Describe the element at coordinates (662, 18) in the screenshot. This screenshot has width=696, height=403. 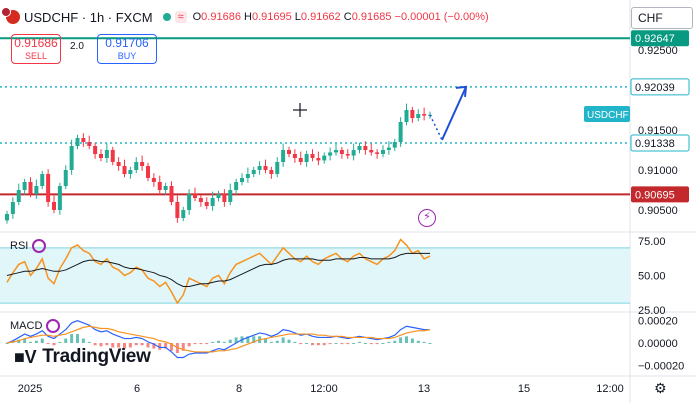
I see `currency-selector: CHF` at that location.